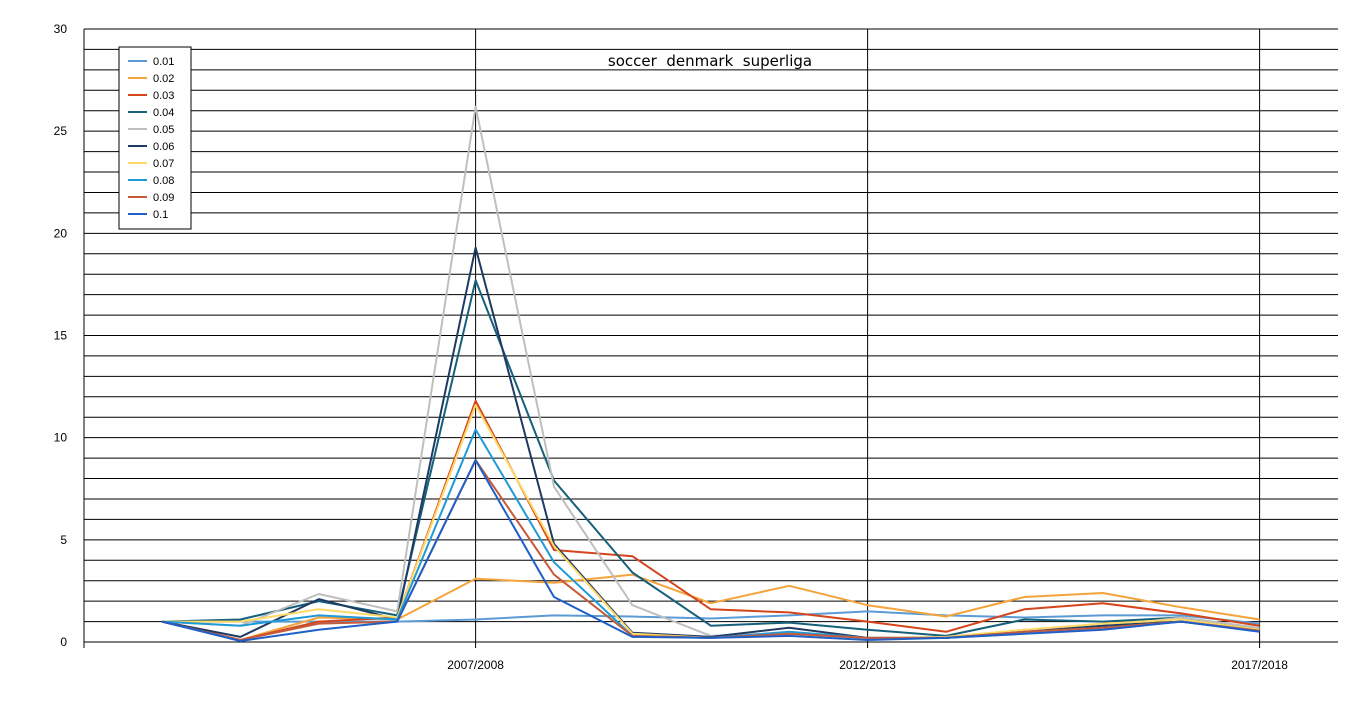  Describe the element at coordinates (163, 79) in the screenshot. I see `legend-label: 0.02` at that location.